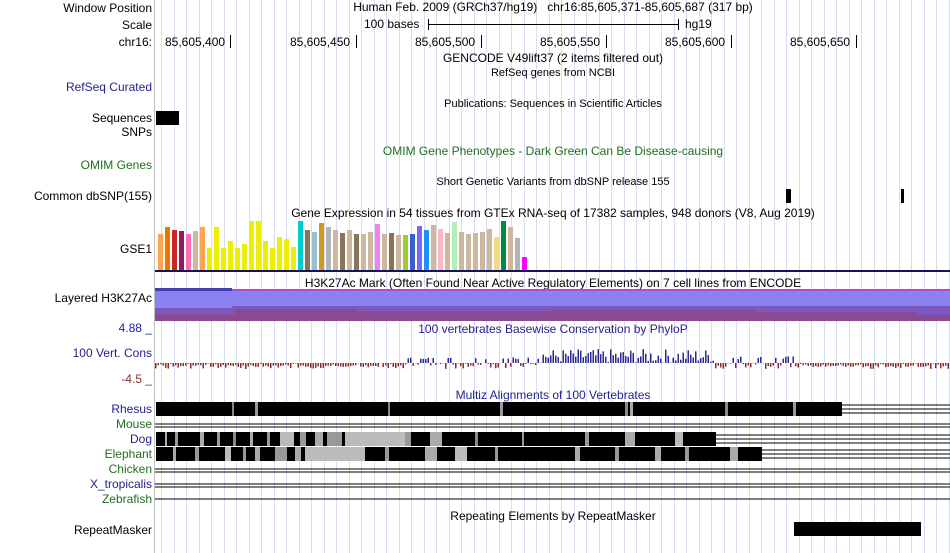 Image resolution: width=950 pixels, height=553 pixels. What do you see at coordinates (126, 499) in the screenshot?
I see `species-zebrafish-label: Zebrafish` at bounding box center [126, 499].